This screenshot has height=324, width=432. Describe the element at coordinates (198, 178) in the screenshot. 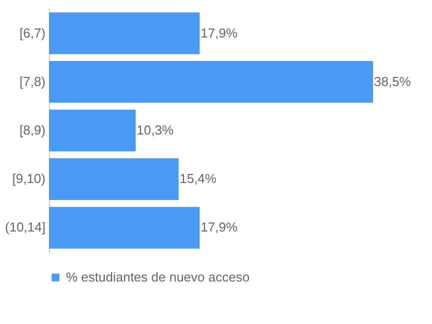

I see `data-label: 15,4%` at that location.